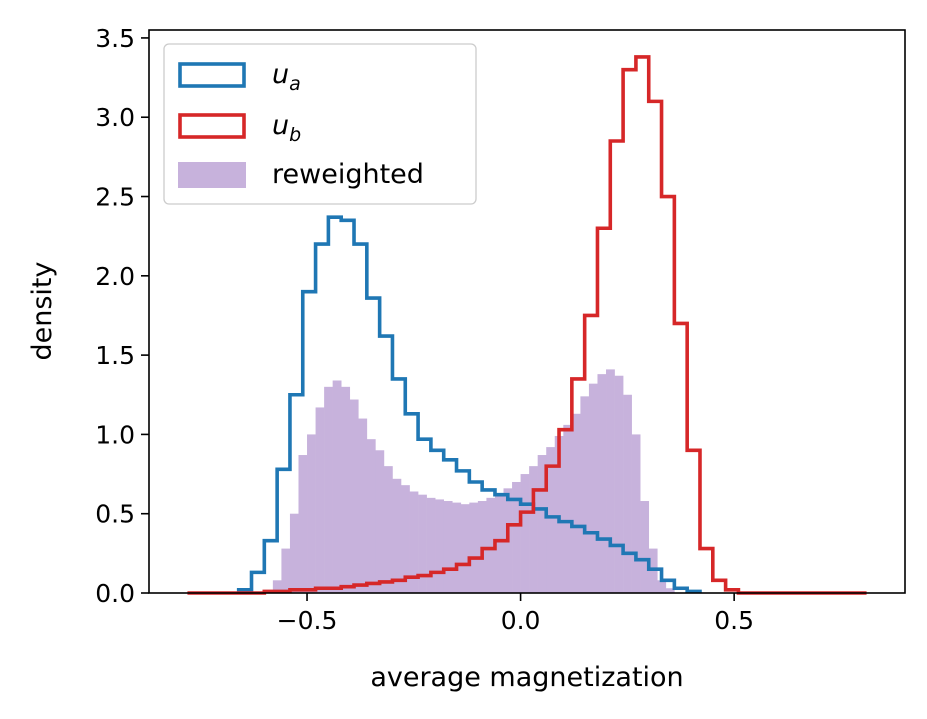 This screenshot has width=927, height=719. I want to click on y-axis-label: density, so click(42, 310).